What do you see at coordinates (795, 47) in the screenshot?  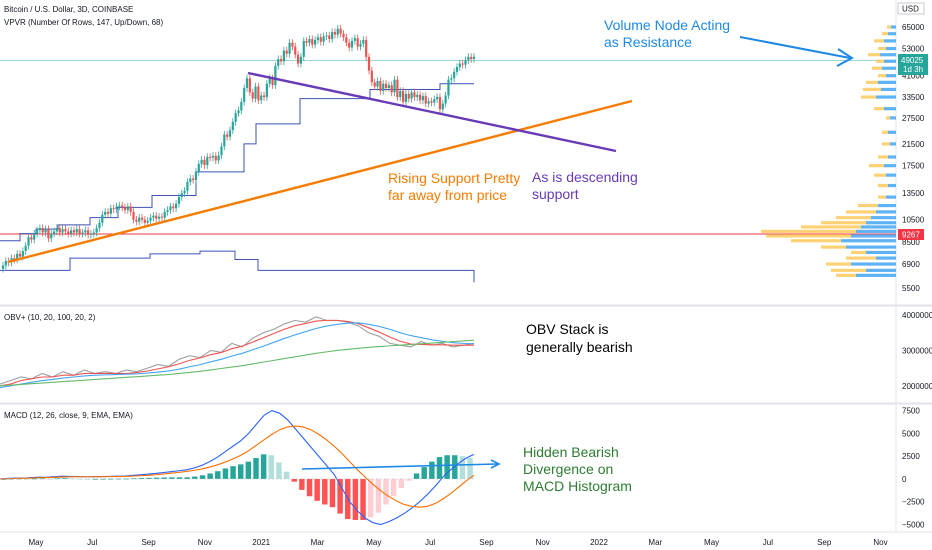 I see `volume-node-arrow` at bounding box center [795, 47].